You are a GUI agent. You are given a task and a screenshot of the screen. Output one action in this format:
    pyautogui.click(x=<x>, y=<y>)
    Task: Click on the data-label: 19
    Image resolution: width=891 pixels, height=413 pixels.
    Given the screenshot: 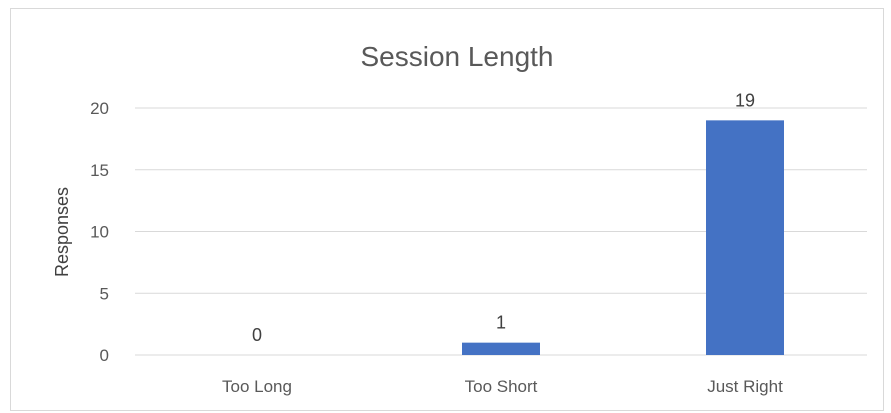 What is the action you would take?
    pyautogui.click(x=745, y=100)
    